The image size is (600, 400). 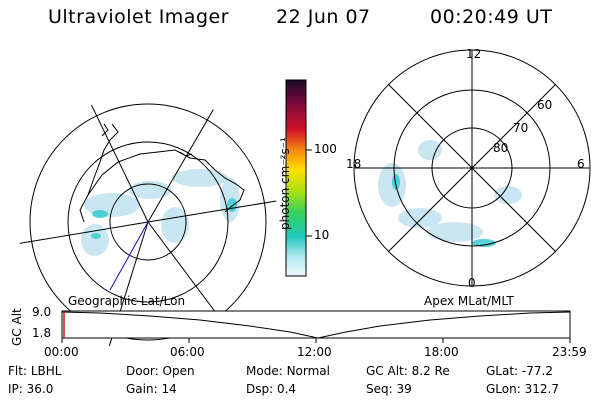 I want to click on info-gain: Gain: 14, so click(x=151, y=389).